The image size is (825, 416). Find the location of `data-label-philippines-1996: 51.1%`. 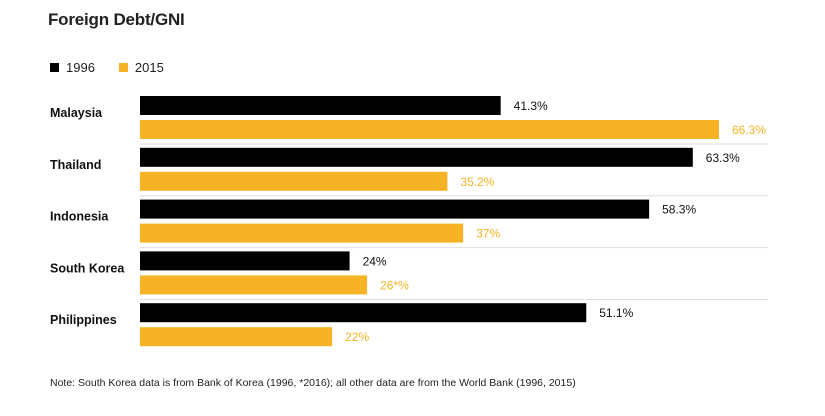

data-label-philippines-1996: 51.1% is located at coordinates (616, 313).